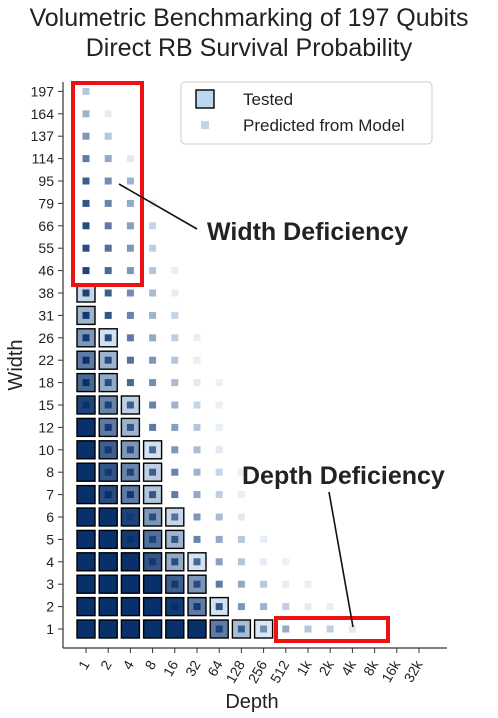 The height and width of the screenshot is (718, 498). I want to click on x-tick-label: 256, so click(258, 671).